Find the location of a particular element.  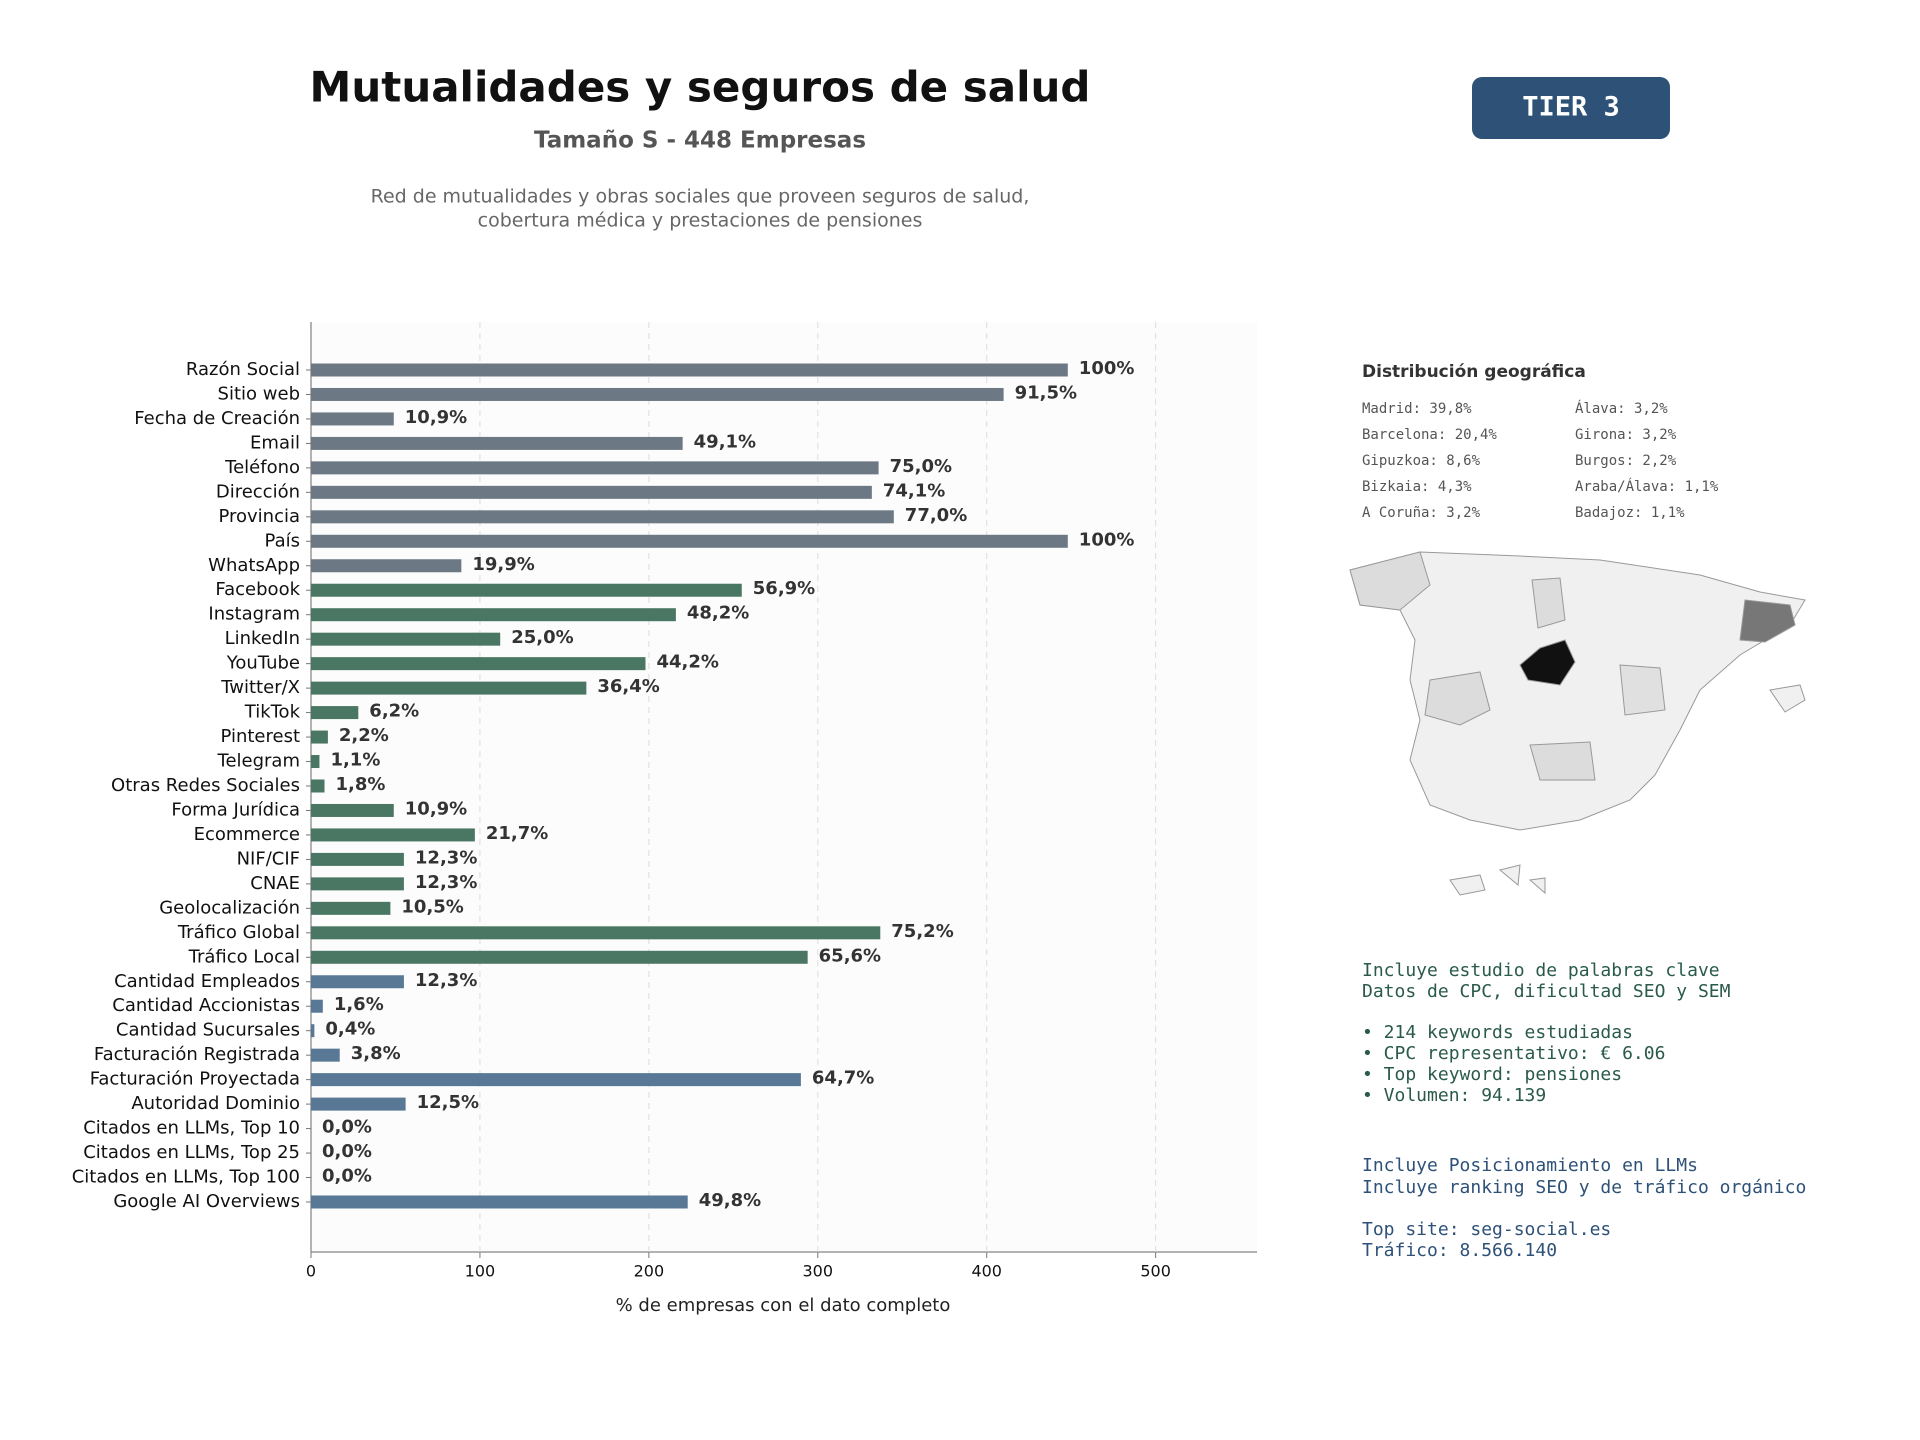

value-label: 25,0% is located at coordinates (542, 637).